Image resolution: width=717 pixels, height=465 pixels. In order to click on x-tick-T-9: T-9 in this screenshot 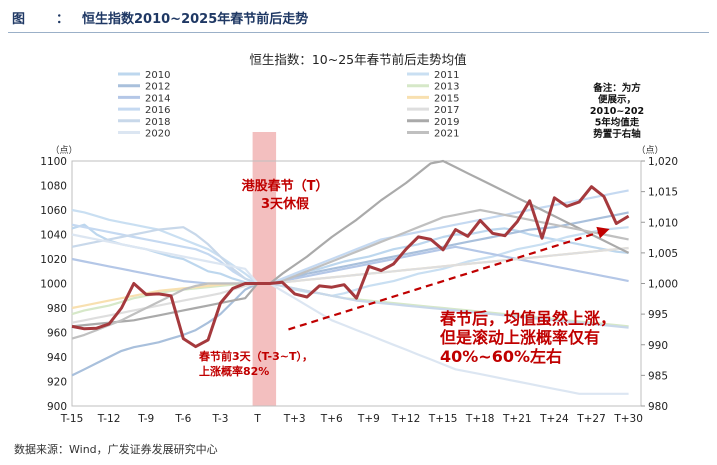, I will do `click(145, 419)`.